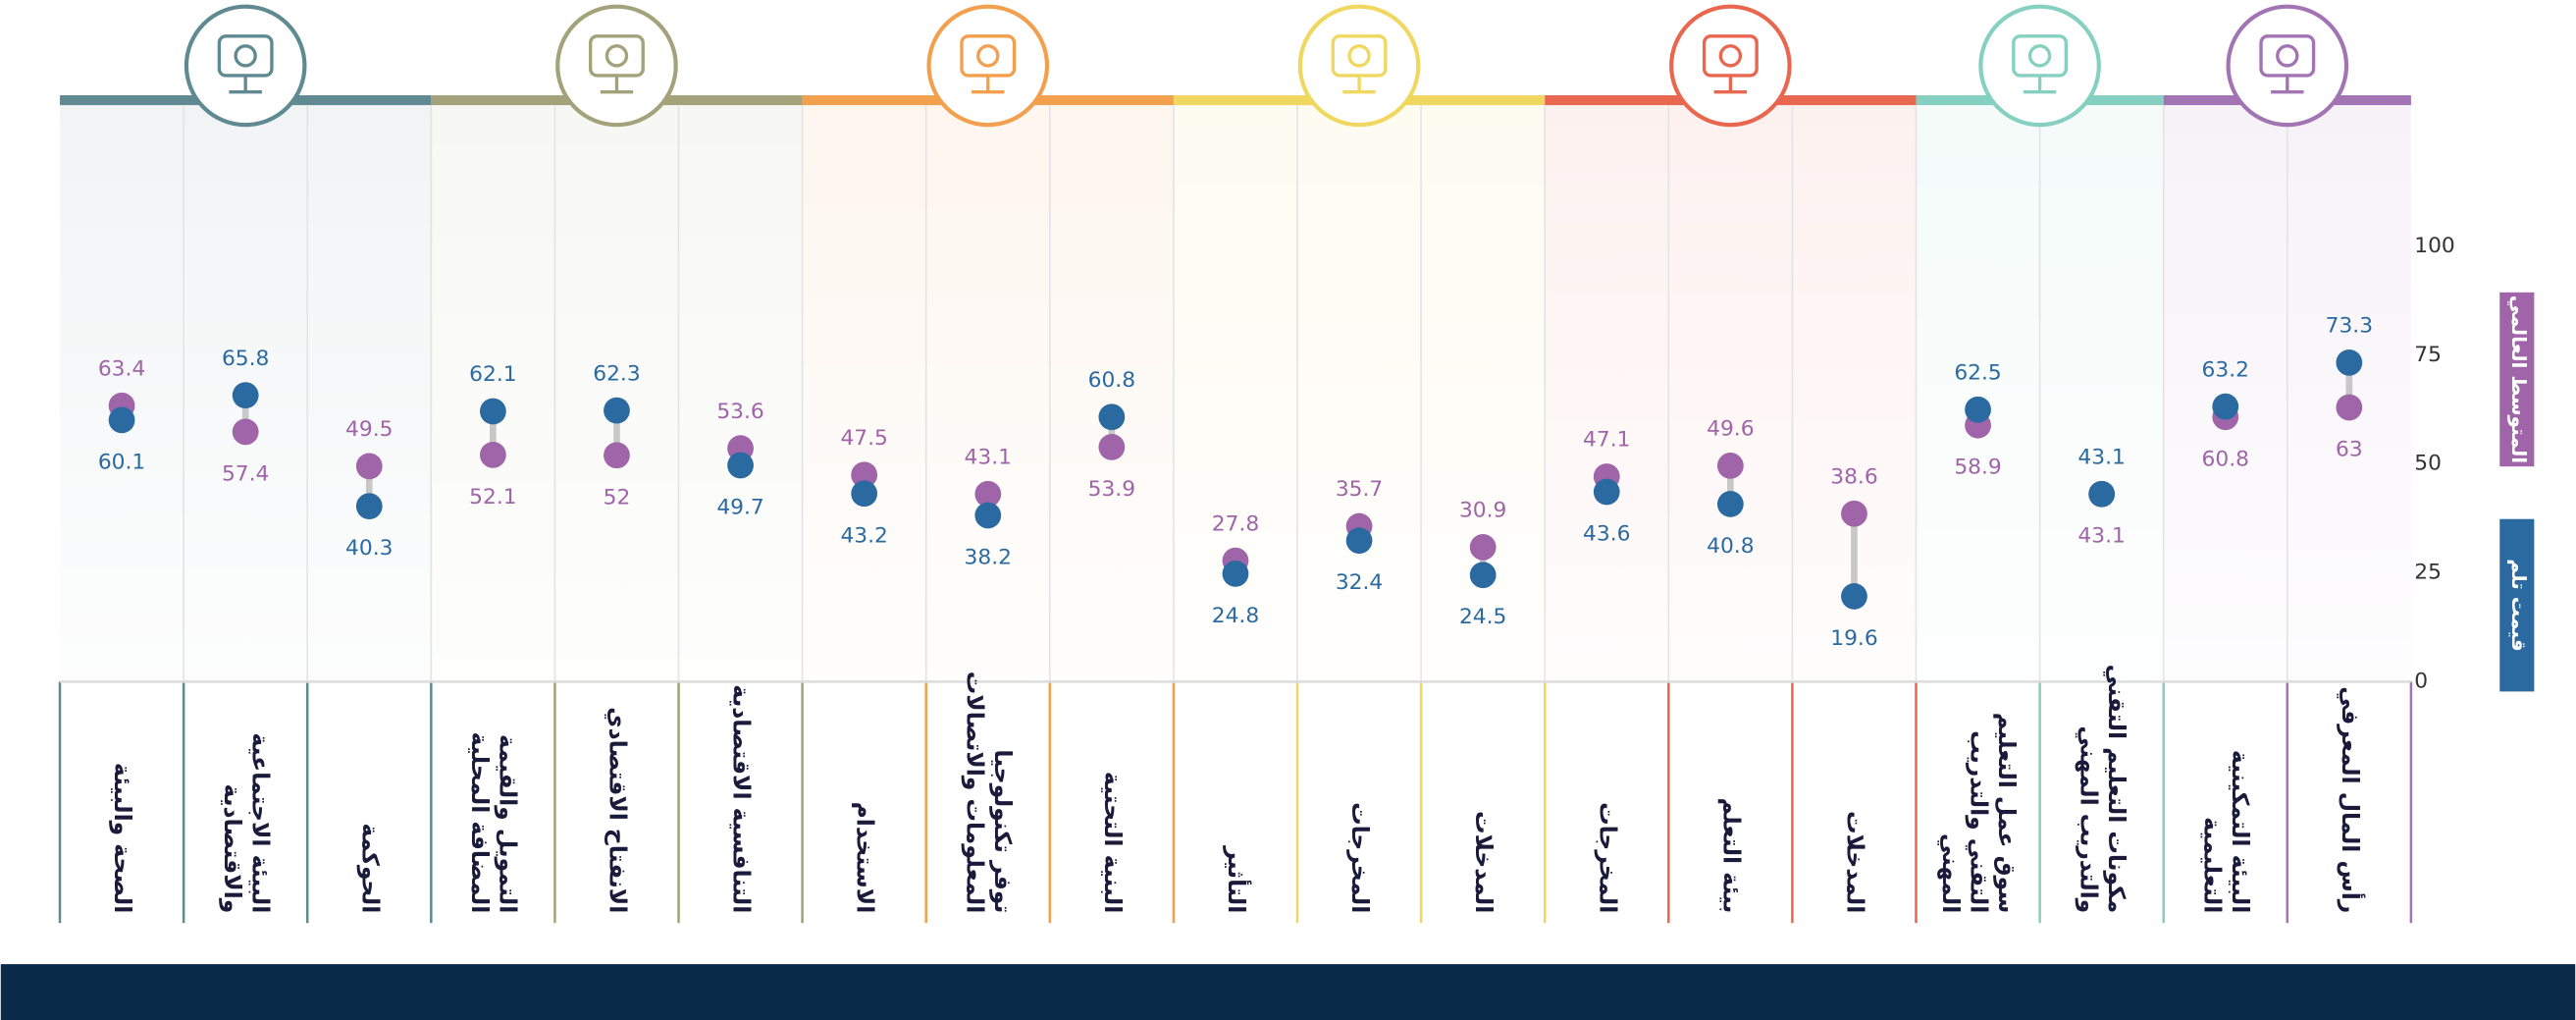 The width and height of the screenshot is (2576, 1020). Describe the element at coordinates (245, 473) in the screenshot. I see `value-label: 57.4` at that location.